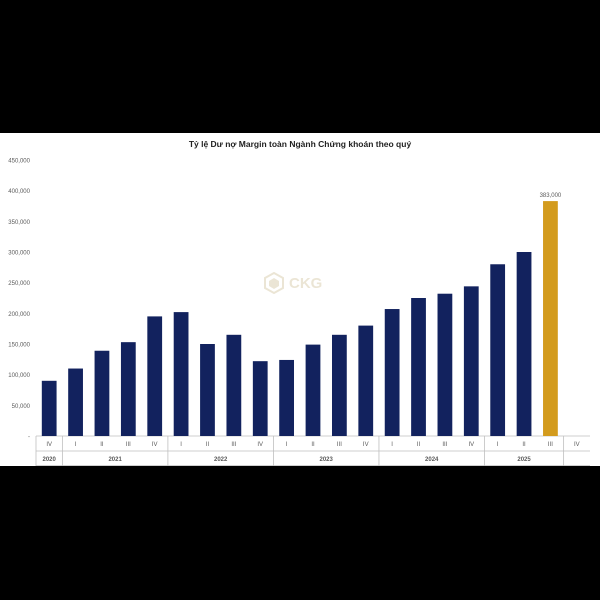  I want to click on y-tick-label: -, so click(29, 438).